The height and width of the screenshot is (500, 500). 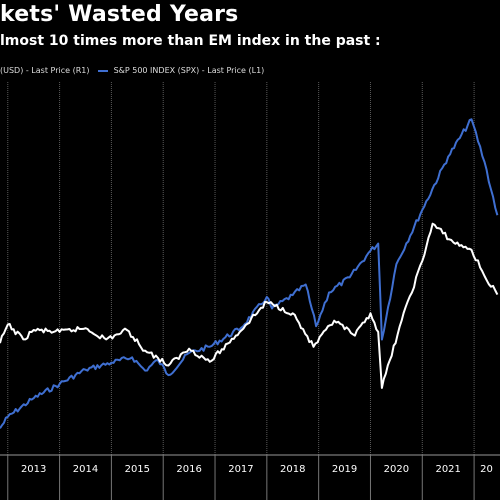 I want to click on legend-entry-em: (USD) - Last Price (R1), so click(x=46, y=70).